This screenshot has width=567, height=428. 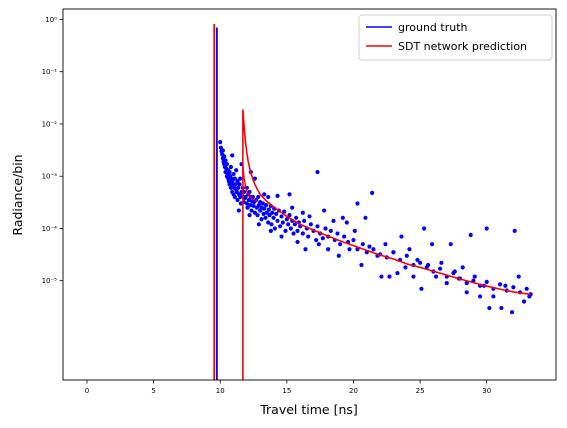 What do you see at coordinates (462, 46) in the screenshot?
I see `legend-label-sdt-prediction: SDT network prediction` at bounding box center [462, 46].